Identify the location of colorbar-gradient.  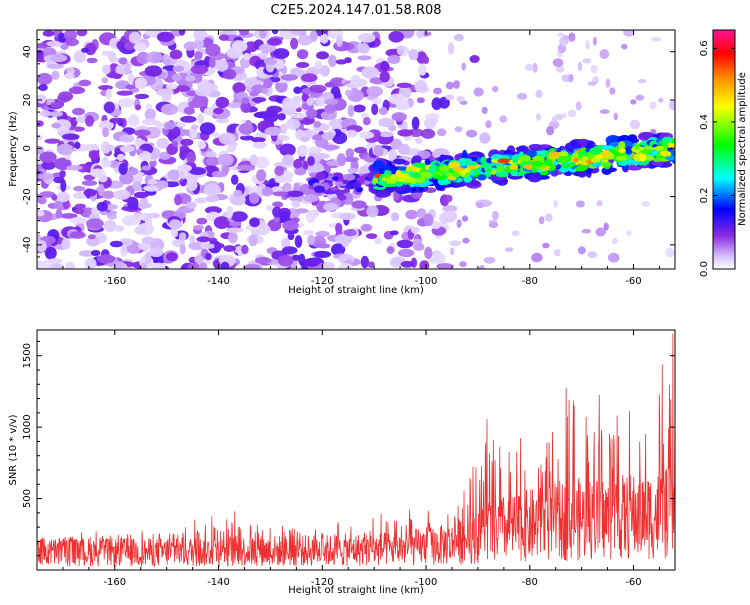
(724, 149).